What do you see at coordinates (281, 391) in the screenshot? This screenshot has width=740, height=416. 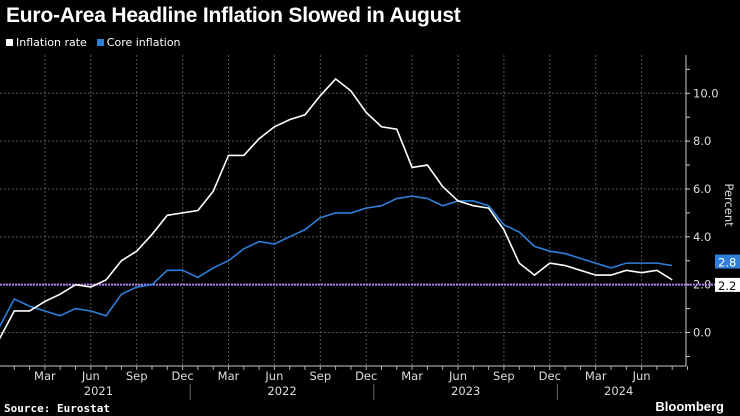 I see `x-year-label: 2022` at bounding box center [281, 391].